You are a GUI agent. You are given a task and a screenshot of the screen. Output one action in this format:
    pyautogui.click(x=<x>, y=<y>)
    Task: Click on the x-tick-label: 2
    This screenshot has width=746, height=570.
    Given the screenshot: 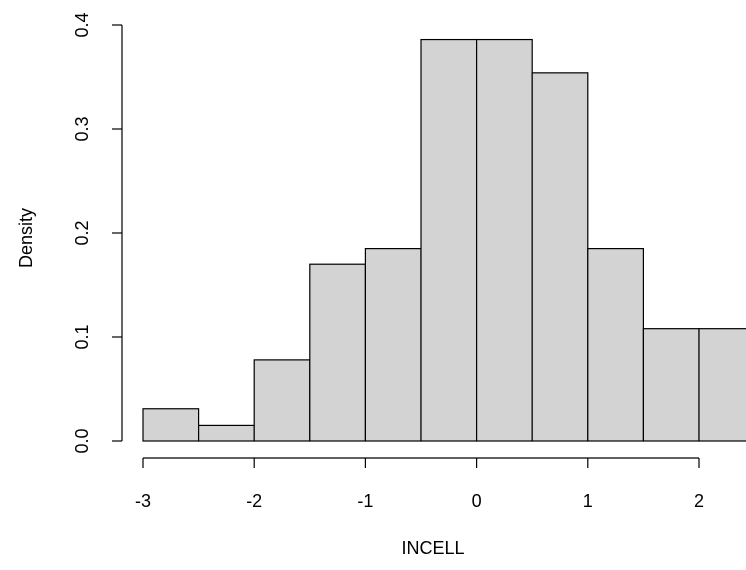 What is the action you would take?
    pyautogui.click(x=699, y=501)
    